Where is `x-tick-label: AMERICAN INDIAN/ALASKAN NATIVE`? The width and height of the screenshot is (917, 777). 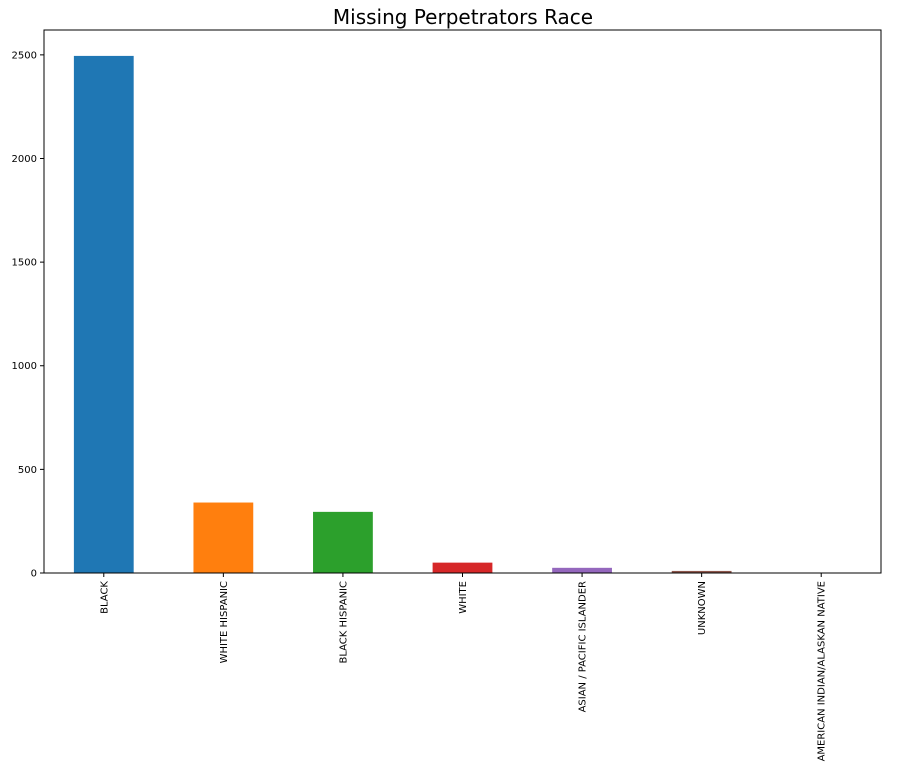 x-tick-label: AMERICAN INDIAN/ALASKAN NATIVE is located at coordinates (822, 671).